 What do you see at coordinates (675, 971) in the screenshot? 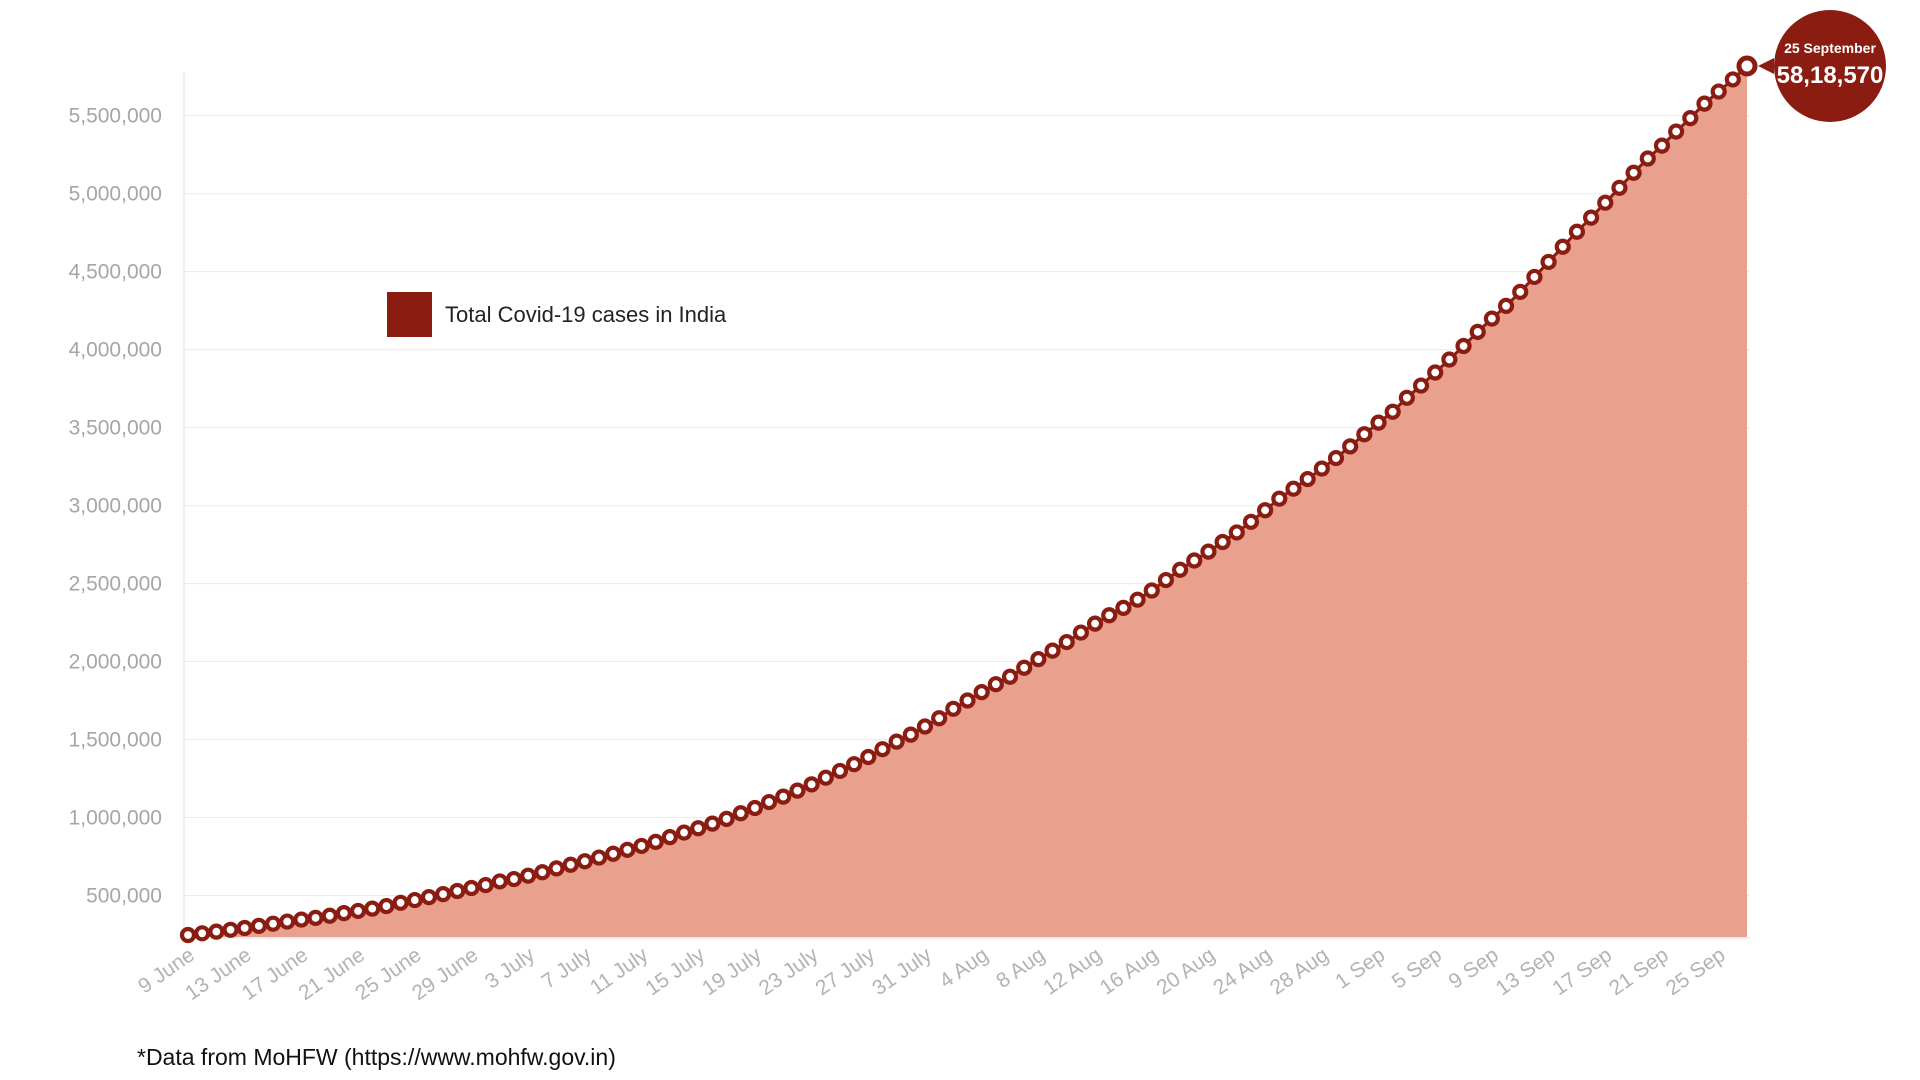
I see `x-tick-label: 15 July` at bounding box center [675, 971].